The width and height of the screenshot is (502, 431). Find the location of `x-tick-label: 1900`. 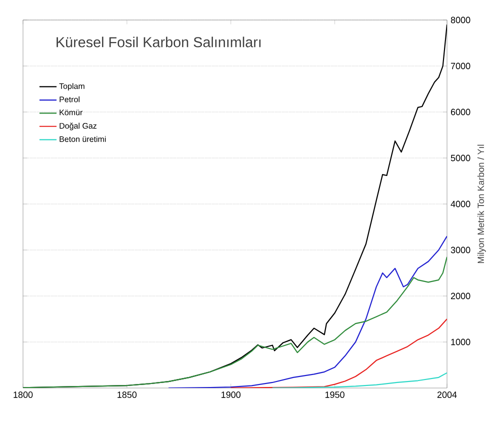

x-tick-label: 1900 is located at coordinates (231, 395).